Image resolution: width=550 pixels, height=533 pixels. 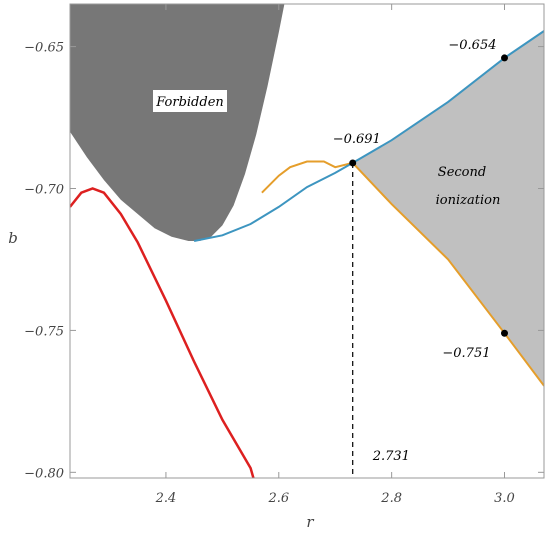 I want to click on x-tick-label: 2.6, so click(x=278, y=498).